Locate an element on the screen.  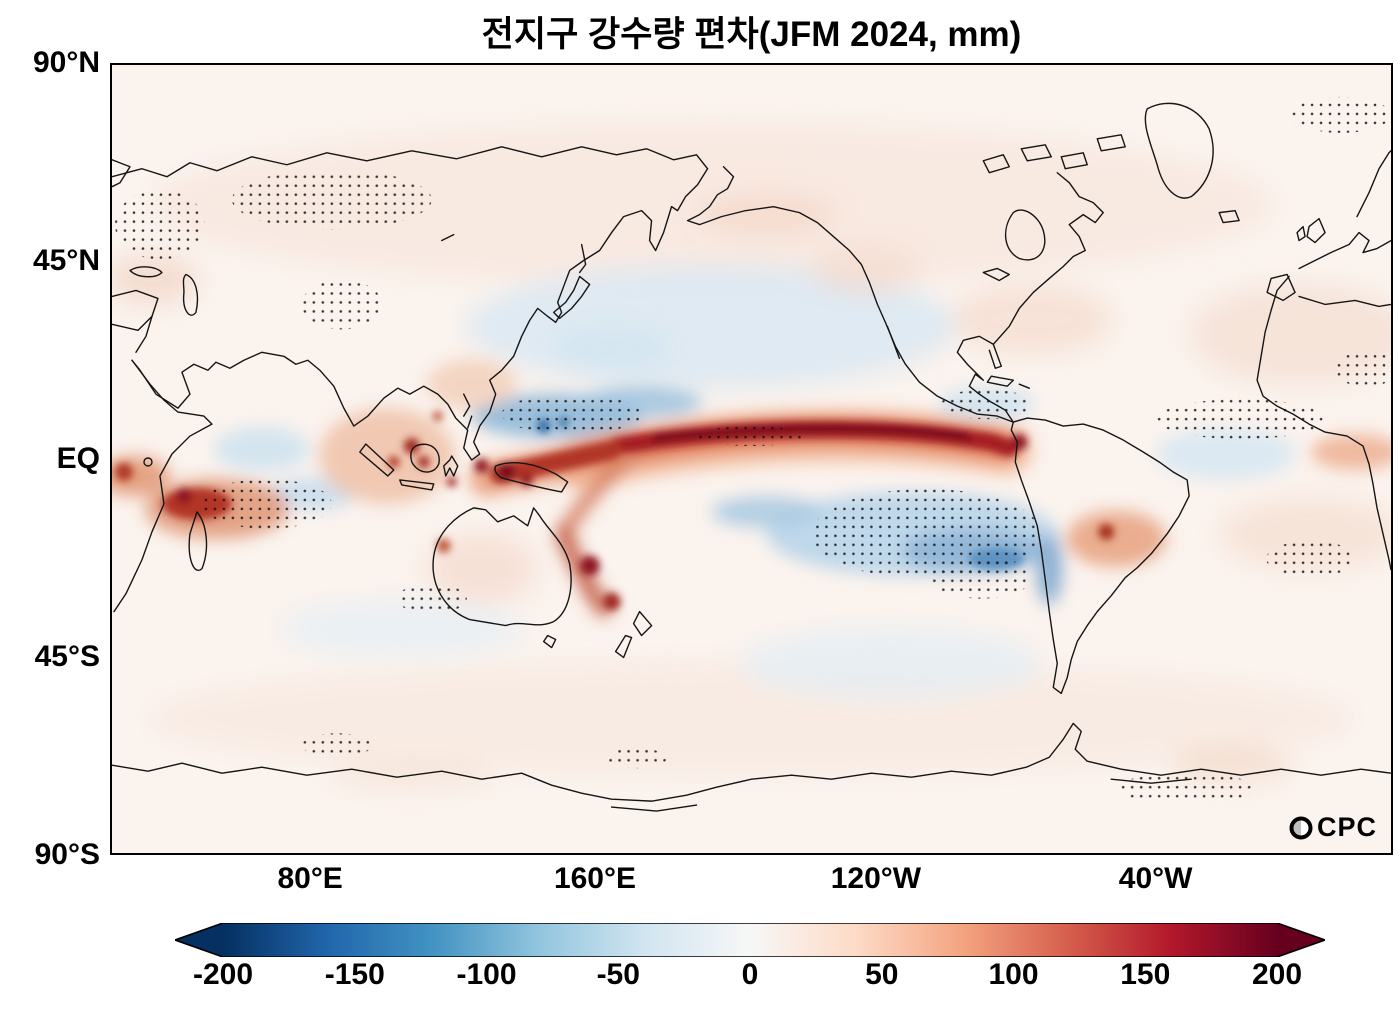
page-title: 전지구 강수량 편차(JFM 2024, mm) is located at coordinates (751, 34).